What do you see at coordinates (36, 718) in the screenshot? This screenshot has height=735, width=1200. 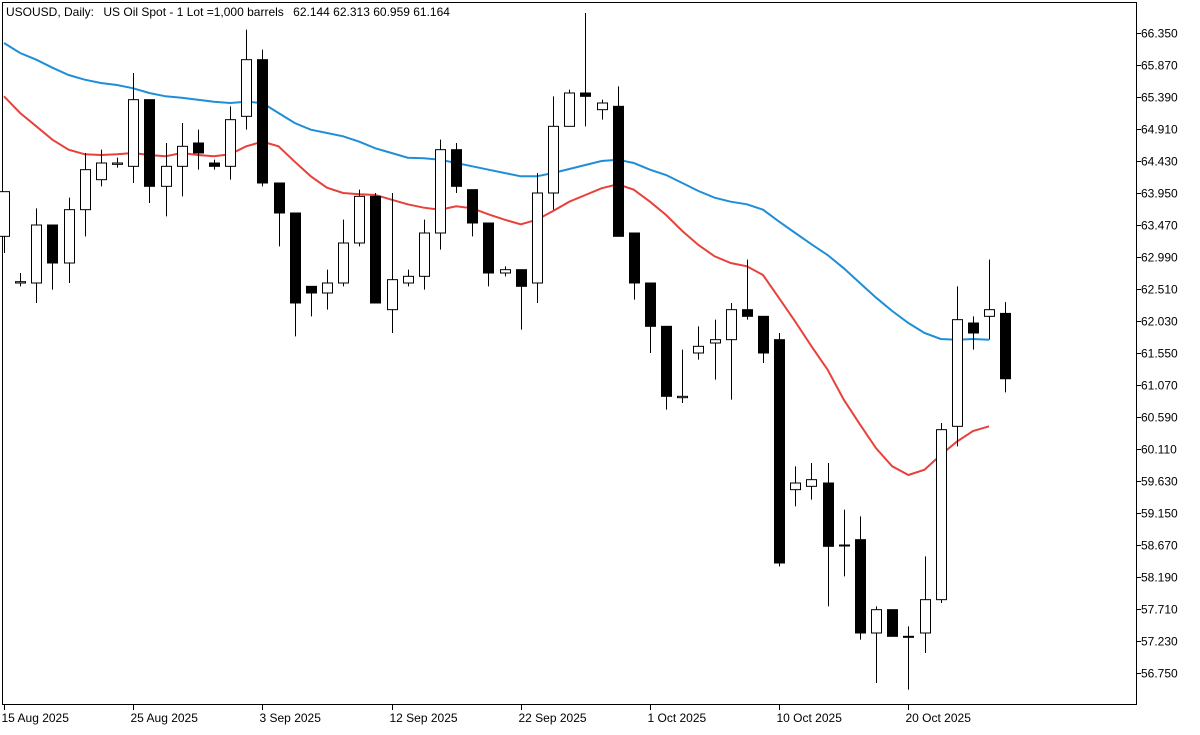 I see `x-tick-label: 15 Aug 2025` at bounding box center [36, 718].